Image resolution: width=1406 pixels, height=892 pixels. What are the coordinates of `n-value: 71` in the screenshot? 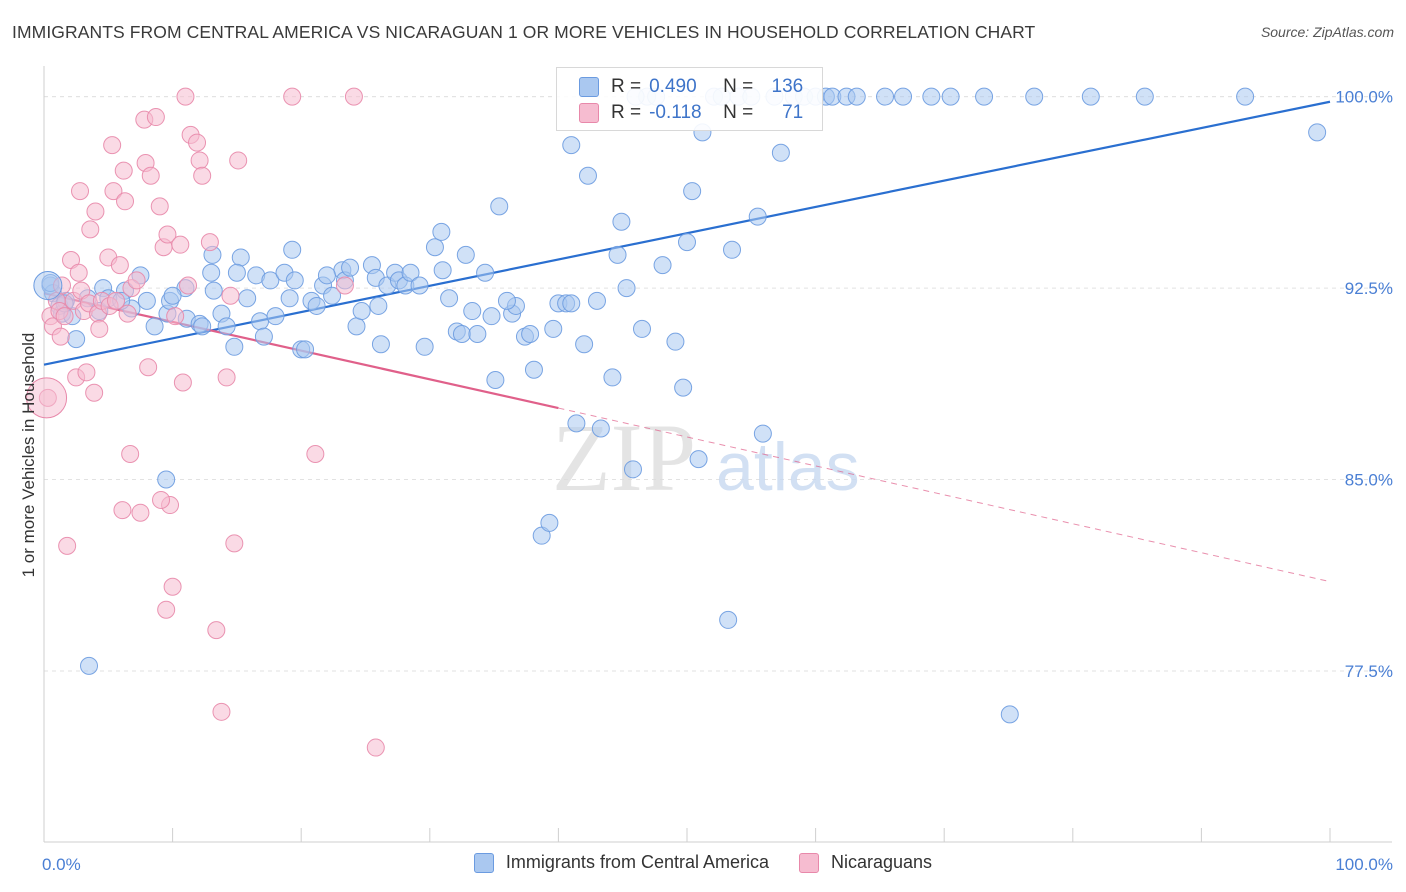 It's located at (793, 112).